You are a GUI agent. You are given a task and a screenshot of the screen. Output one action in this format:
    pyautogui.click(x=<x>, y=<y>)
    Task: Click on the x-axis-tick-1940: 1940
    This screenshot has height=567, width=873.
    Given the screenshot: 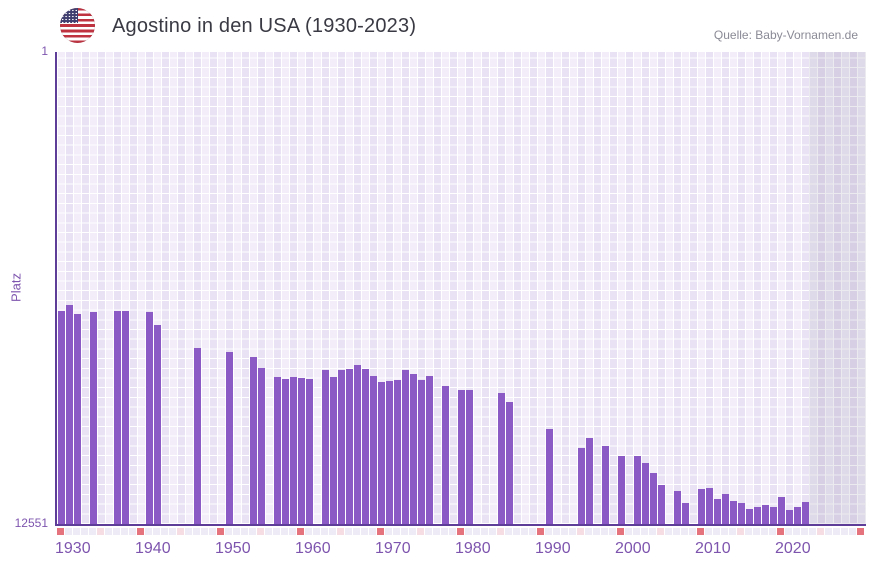 What is the action you would take?
    pyautogui.click(x=153, y=548)
    